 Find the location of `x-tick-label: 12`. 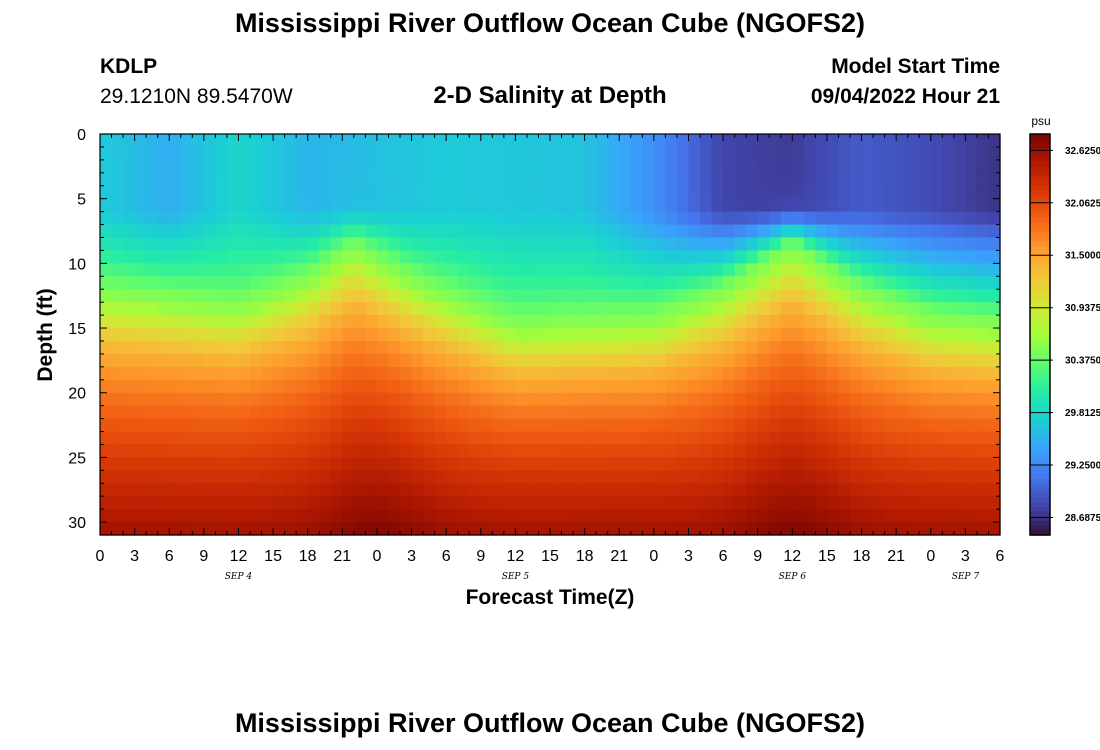

x-tick-label: 12 is located at coordinates (792, 556).